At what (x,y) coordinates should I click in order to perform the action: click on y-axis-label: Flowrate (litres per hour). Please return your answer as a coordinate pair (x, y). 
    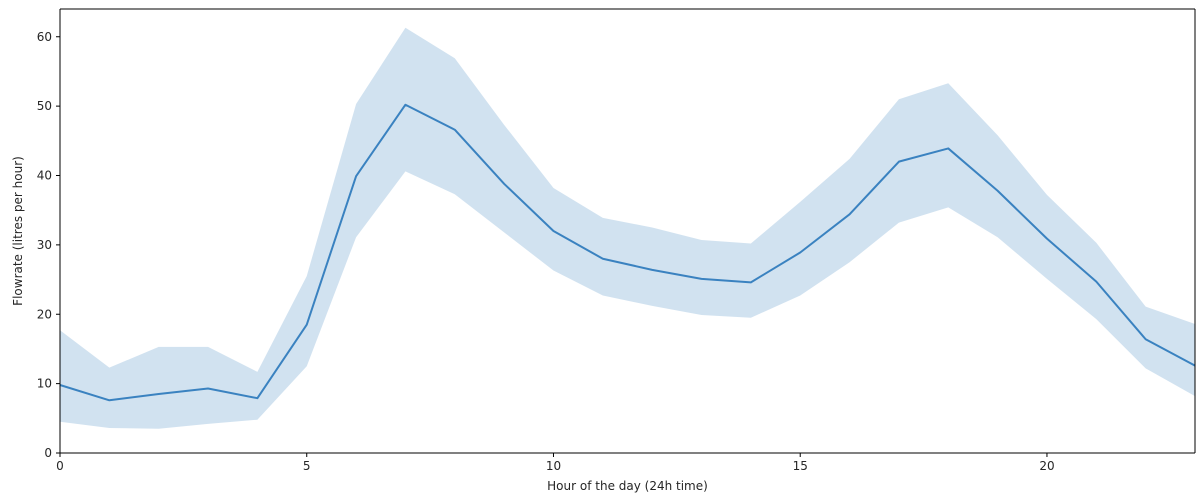
    Looking at the image, I should click on (18, 231).